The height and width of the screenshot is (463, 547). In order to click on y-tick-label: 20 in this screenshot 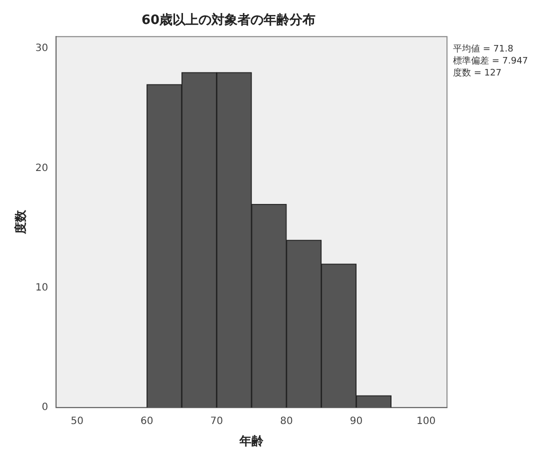, I will do `click(41, 168)`.